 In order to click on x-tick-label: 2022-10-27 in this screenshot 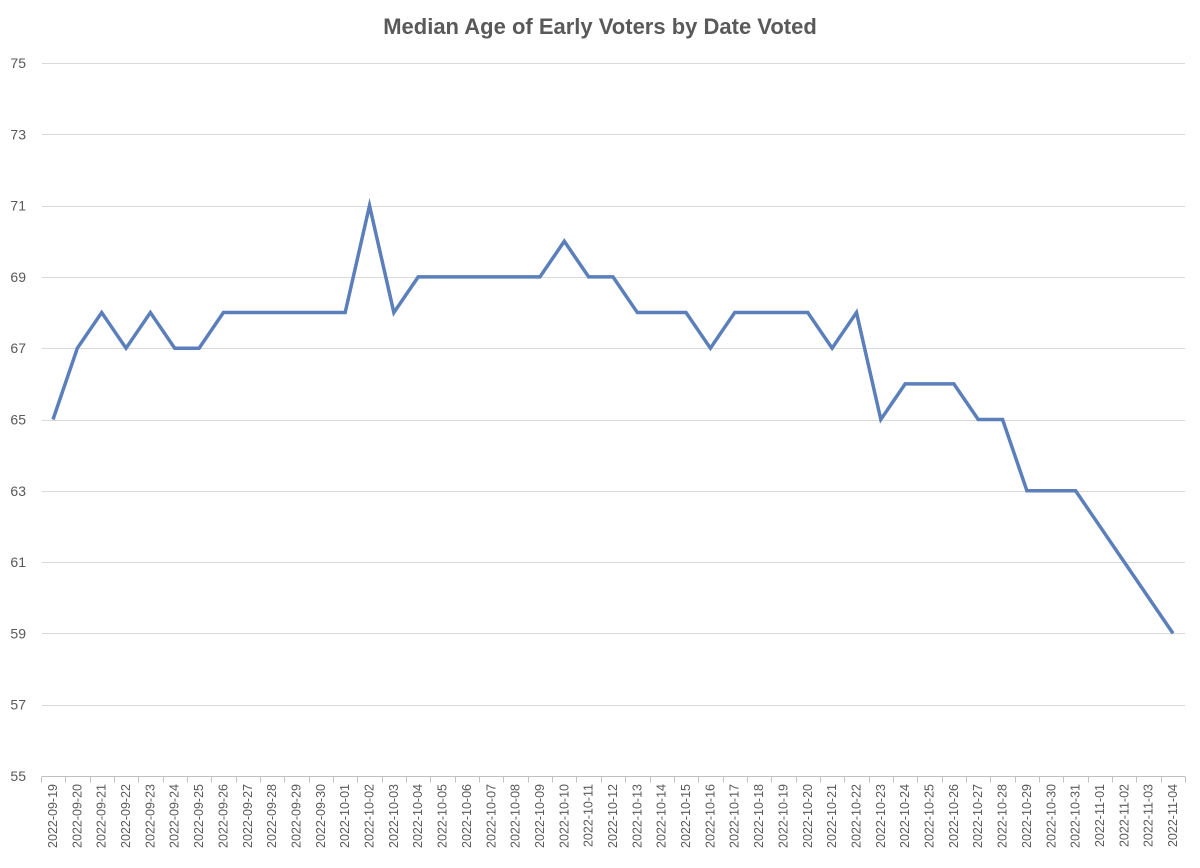, I will do `click(978, 816)`.